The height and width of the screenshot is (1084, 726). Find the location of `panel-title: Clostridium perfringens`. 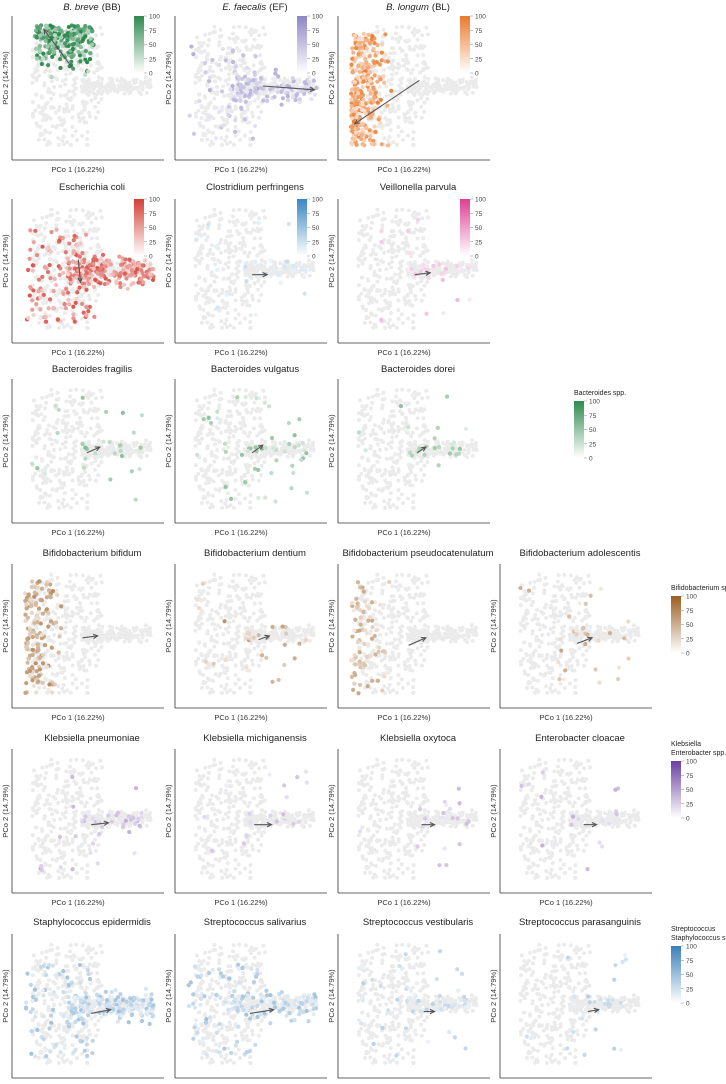

panel-title: Clostridium perfringens is located at coordinates (255, 187).